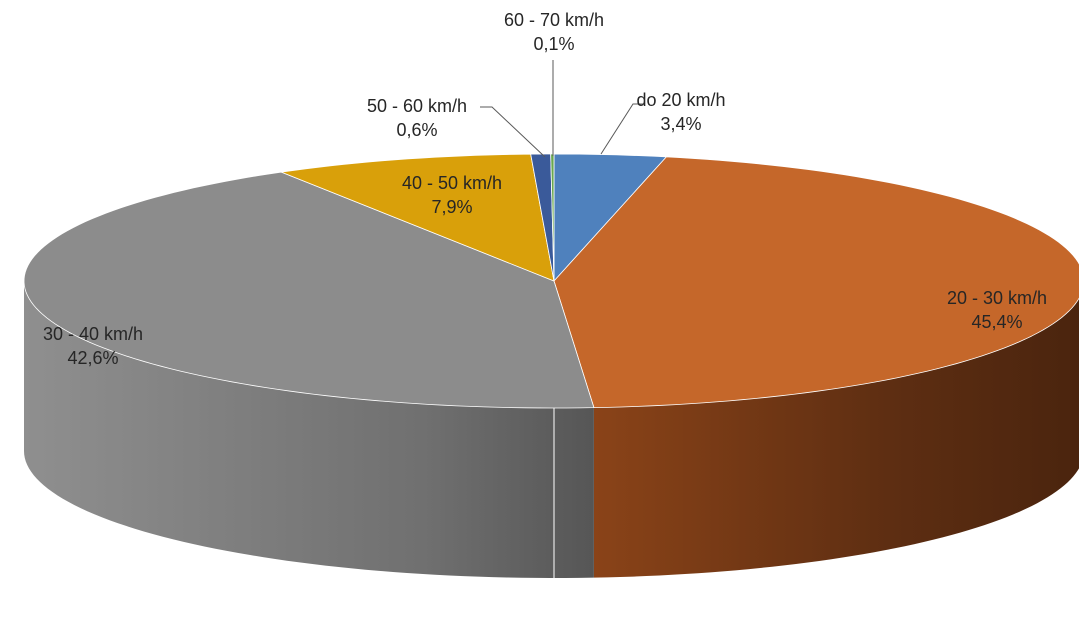 Image resolution: width=1079 pixels, height=631 pixels. What do you see at coordinates (513, 132) in the screenshot?
I see `leader-line-50-60-km-h` at bounding box center [513, 132].